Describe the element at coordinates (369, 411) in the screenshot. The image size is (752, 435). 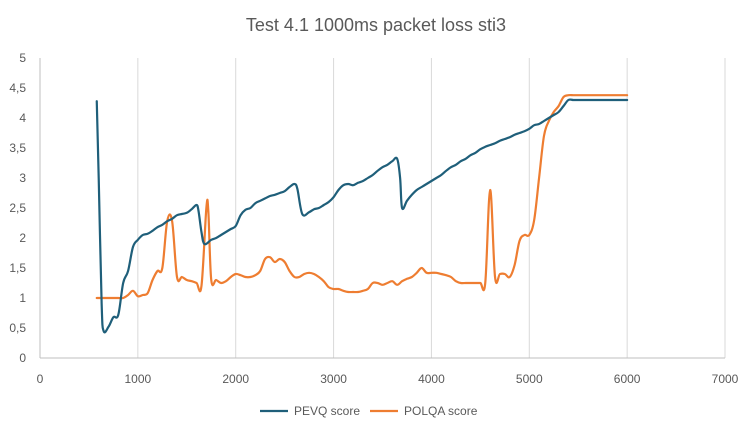
I see `legend: PEVQ score POLQA score` at that location.